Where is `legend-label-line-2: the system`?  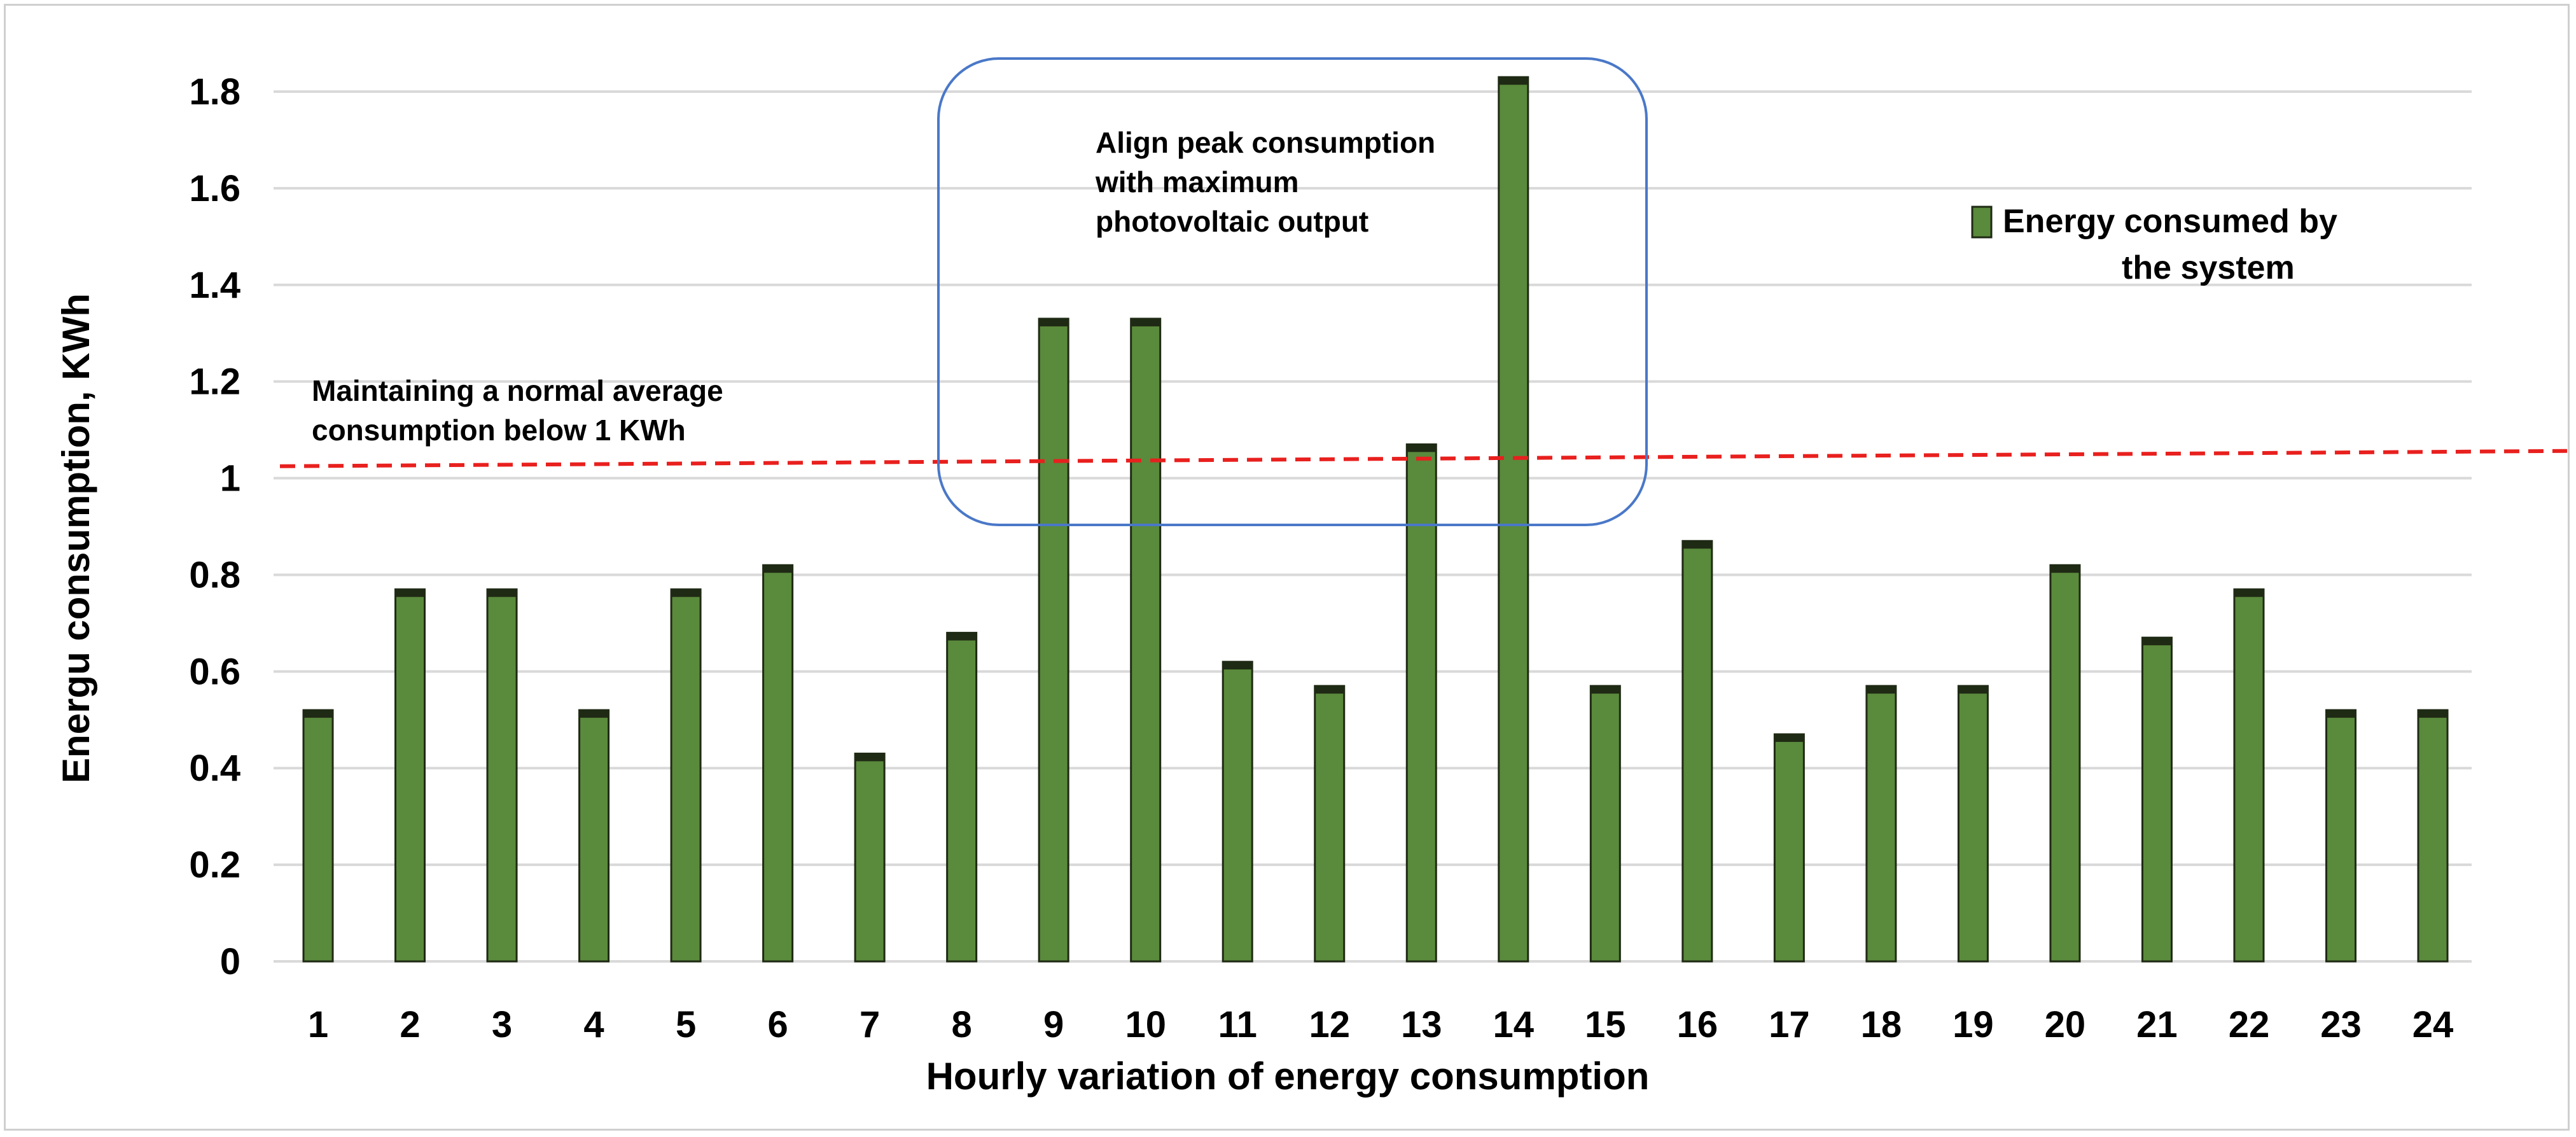 legend-label-line-2: the system is located at coordinates (2208, 267).